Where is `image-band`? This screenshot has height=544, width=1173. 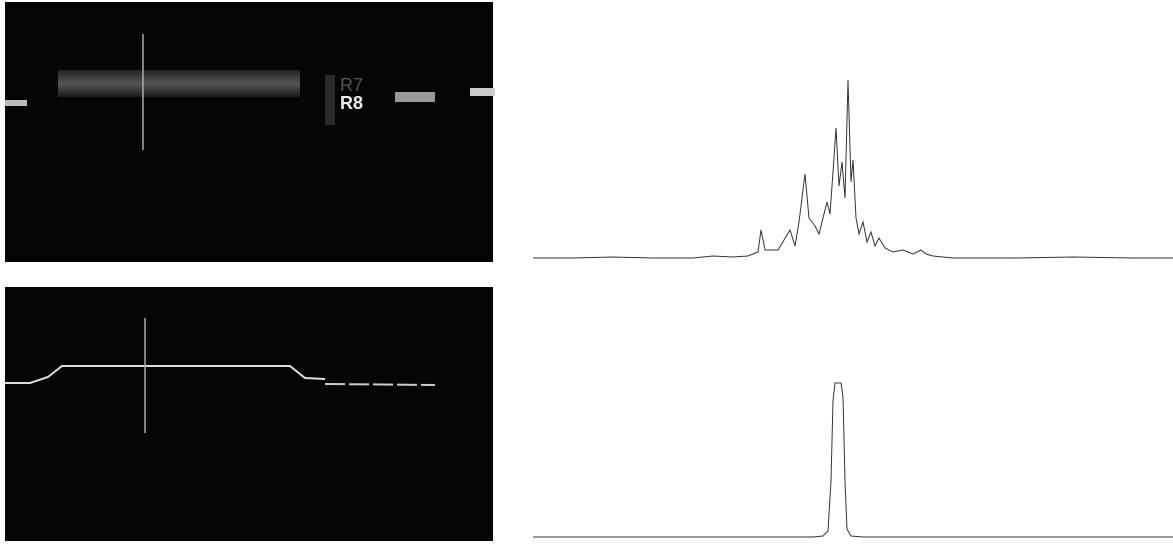
image-band is located at coordinates (179, 83).